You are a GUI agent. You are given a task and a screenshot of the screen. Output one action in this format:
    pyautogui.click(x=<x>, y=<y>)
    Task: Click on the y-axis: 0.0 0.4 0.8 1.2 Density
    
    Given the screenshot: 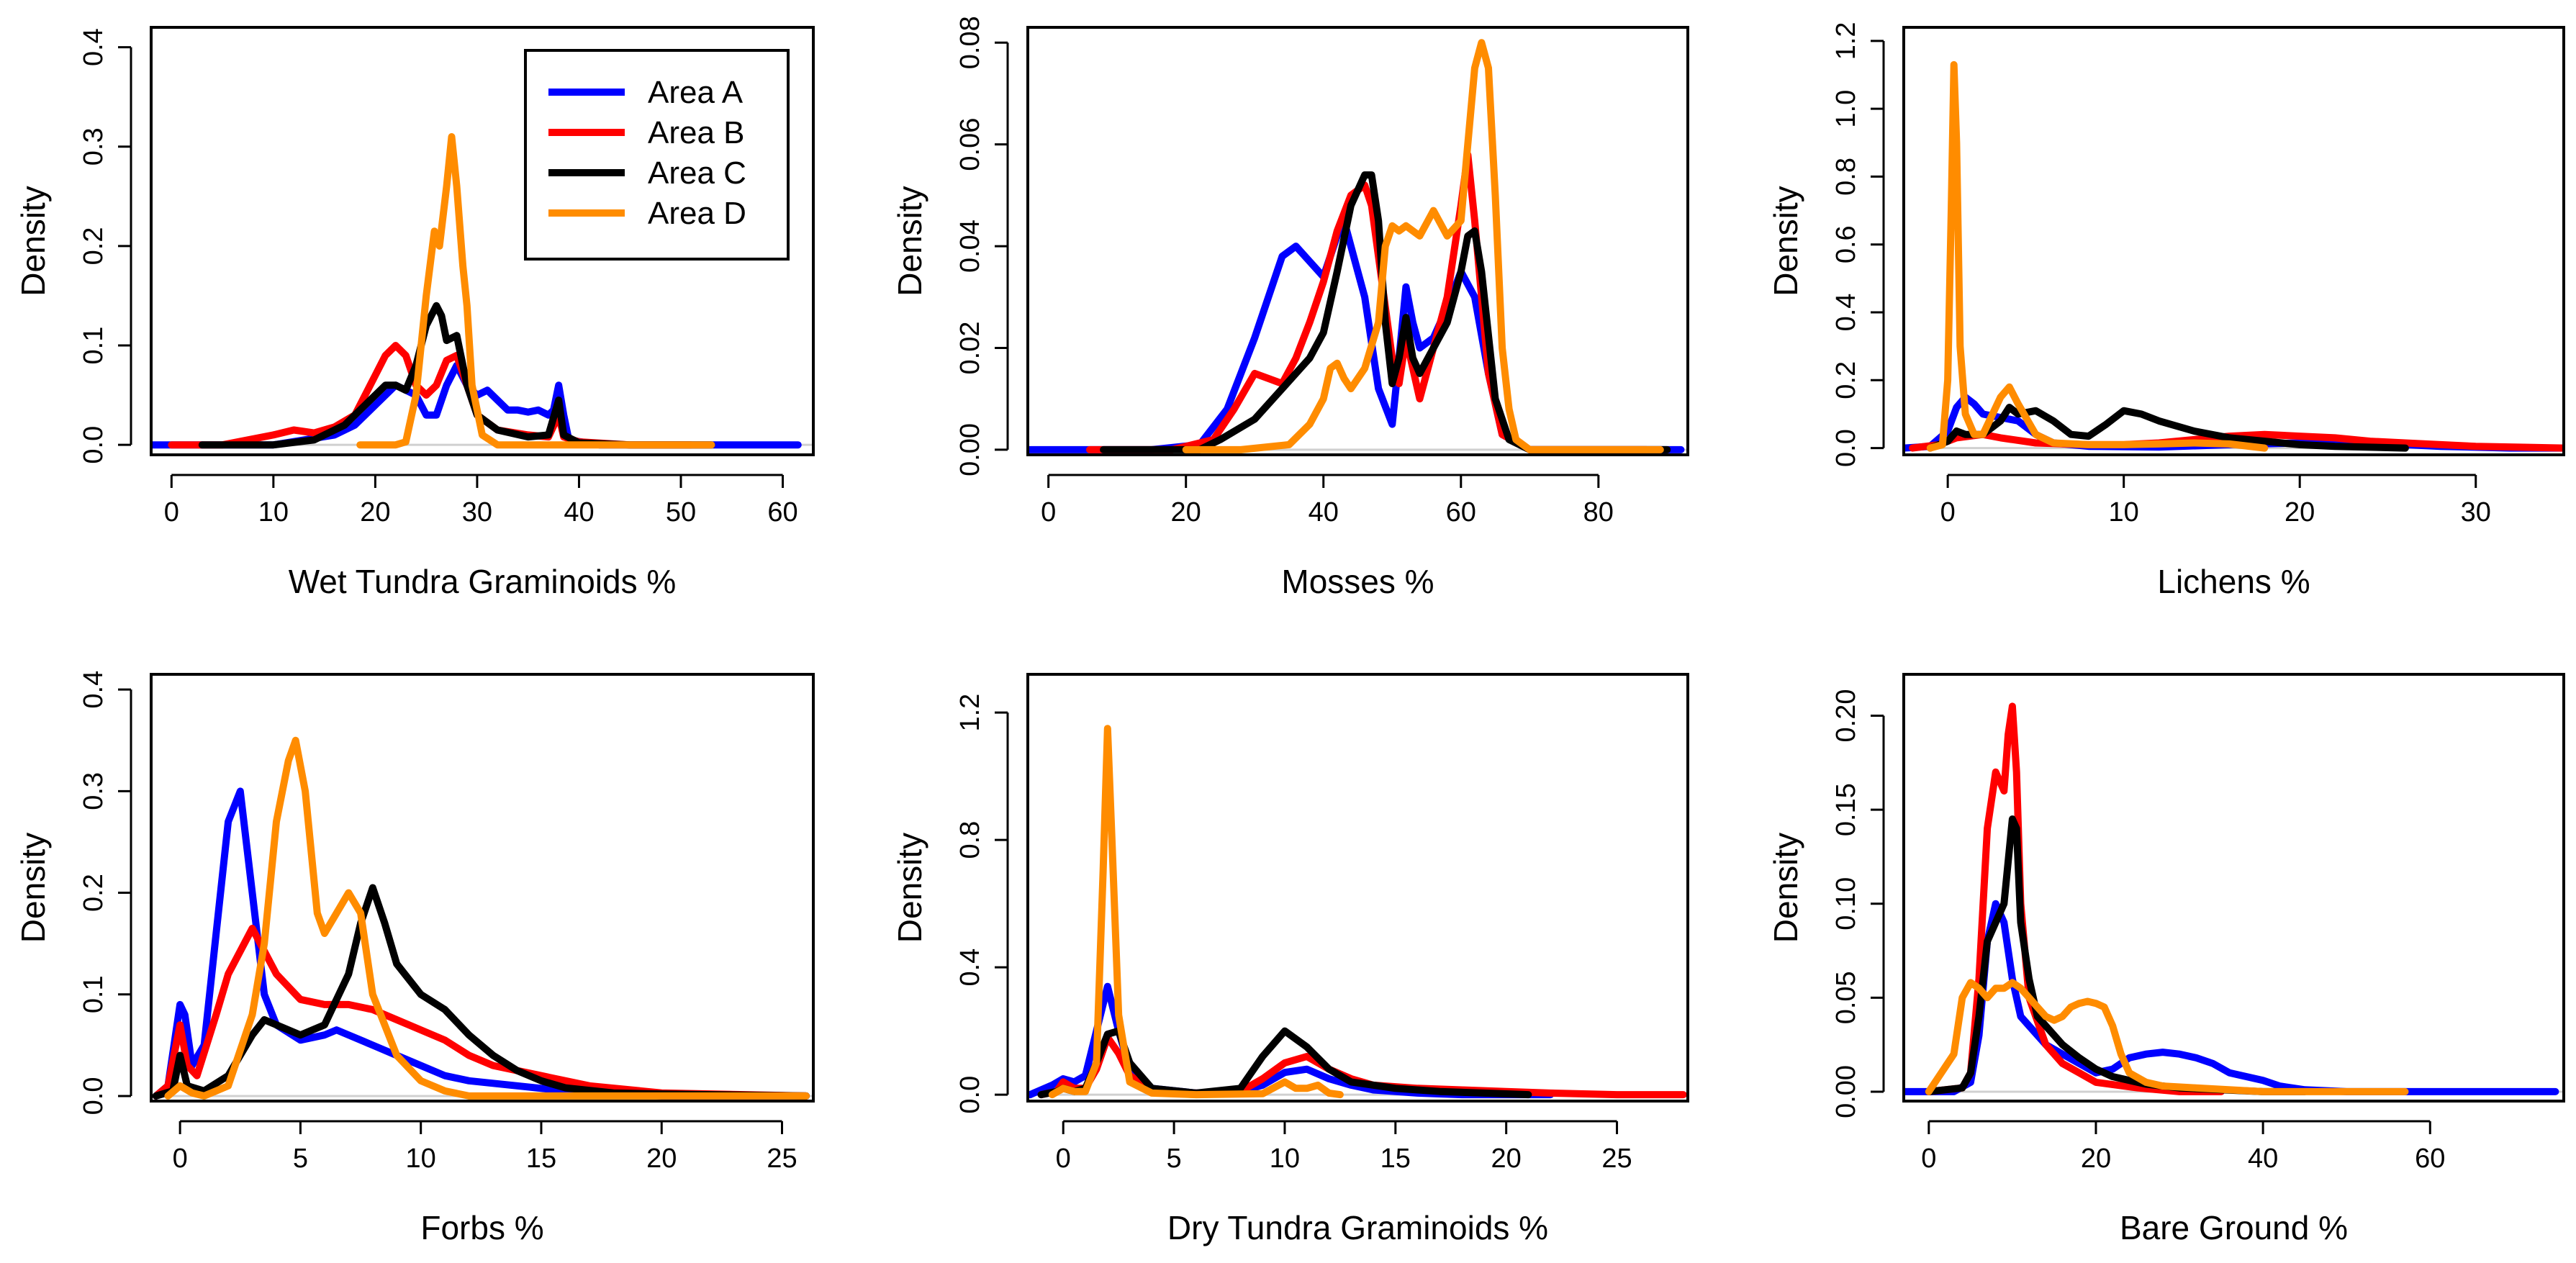 What is the action you would take?
    pyautogui.click(x=950, y=904)
    